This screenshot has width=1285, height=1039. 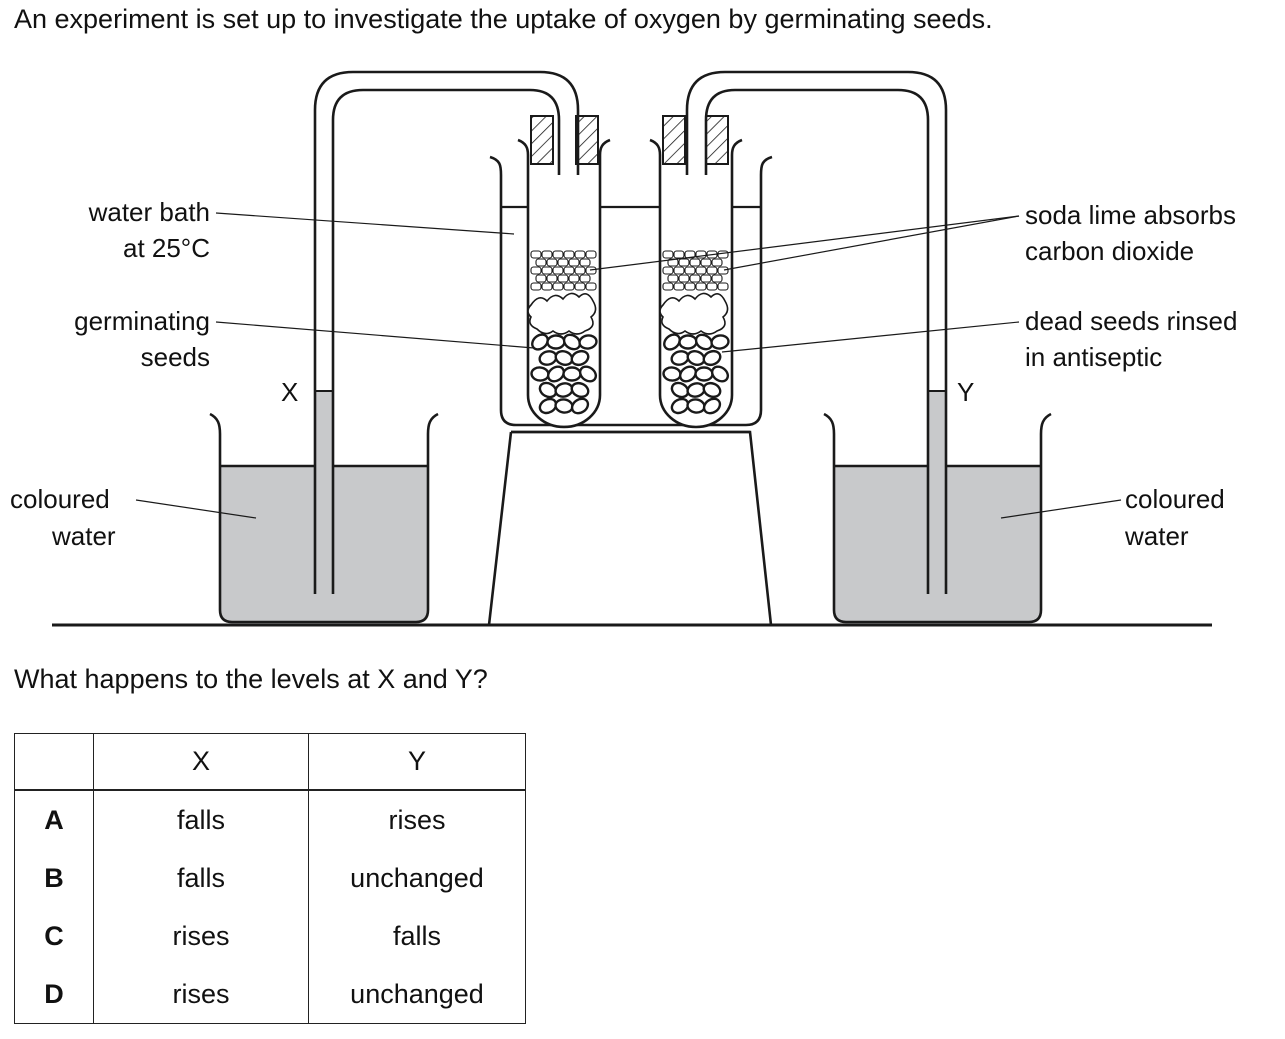 What do you see at coordinates (54, 819) in the screenshot?
I see `option-letter: A` at bounding box center [54, 819].